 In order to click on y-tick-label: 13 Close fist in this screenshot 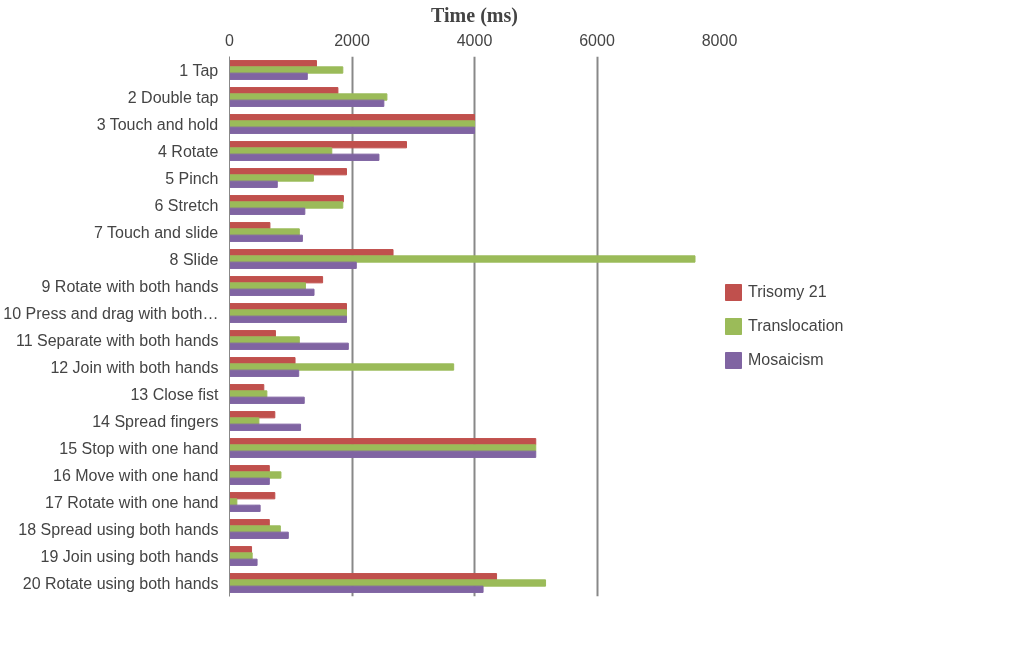, I will do `click(175, 394)`.